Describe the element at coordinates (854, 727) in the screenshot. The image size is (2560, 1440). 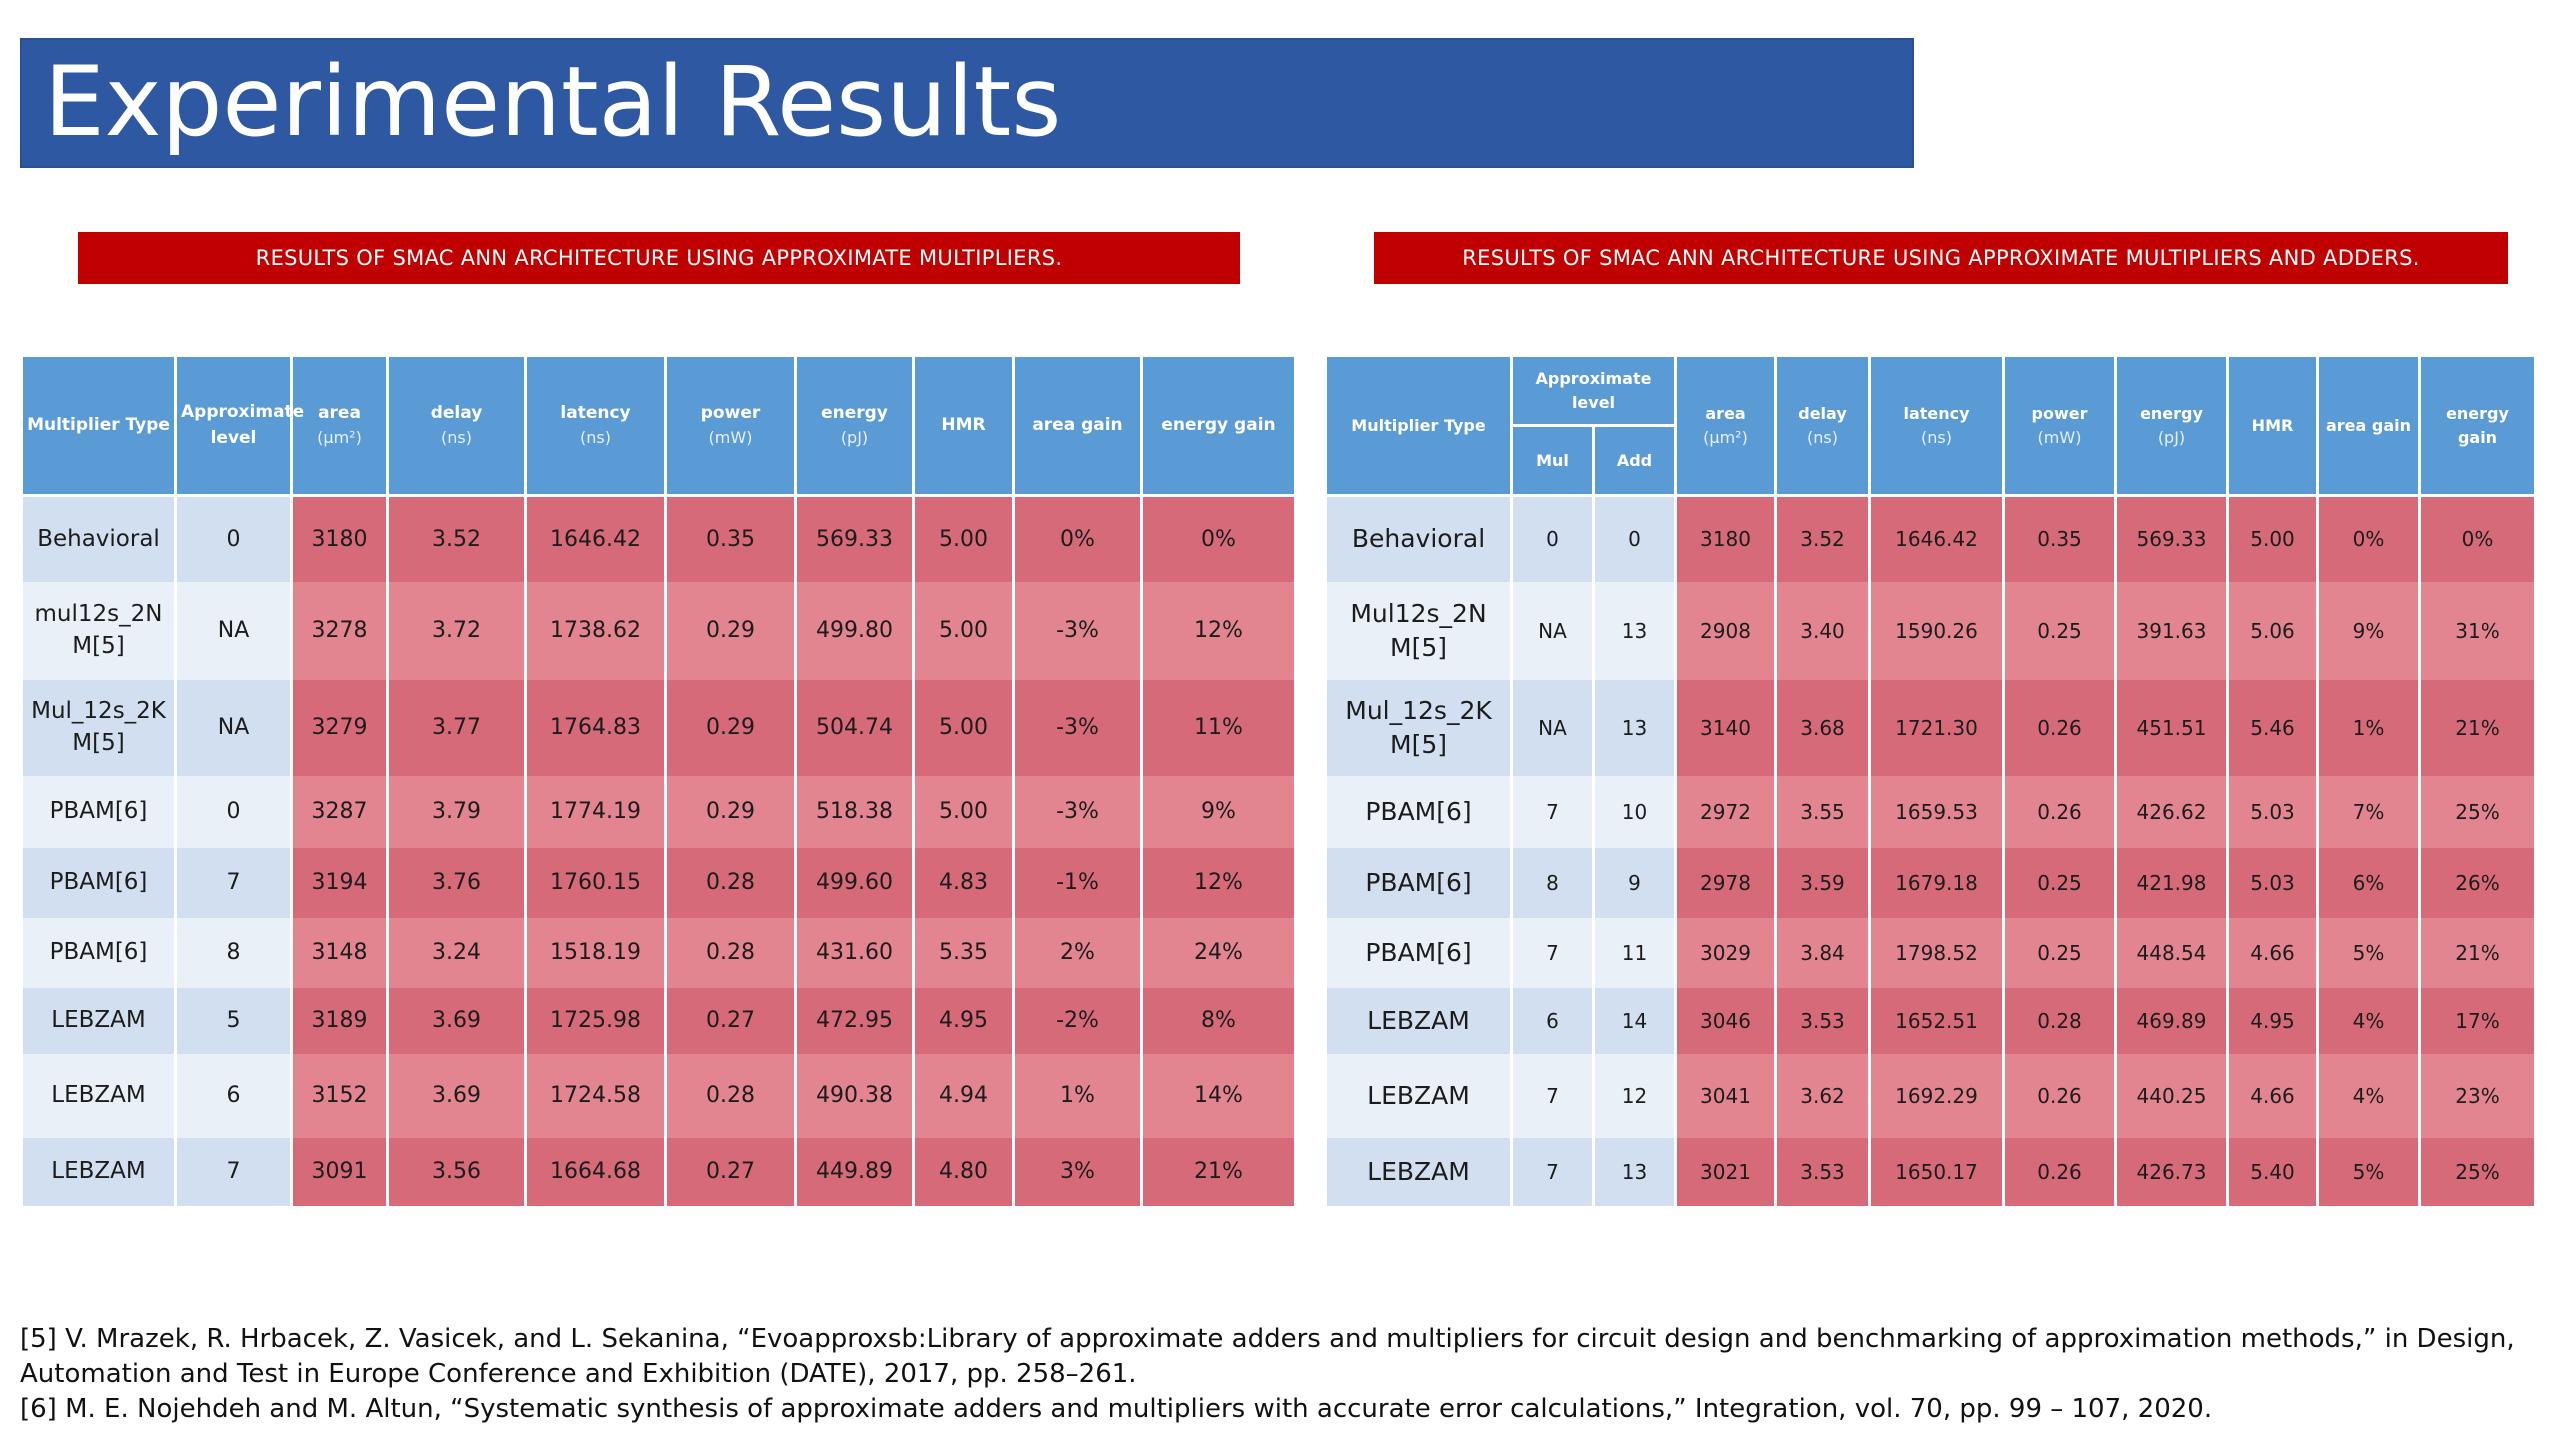
I see `cell-energy: 504.74` at that location.